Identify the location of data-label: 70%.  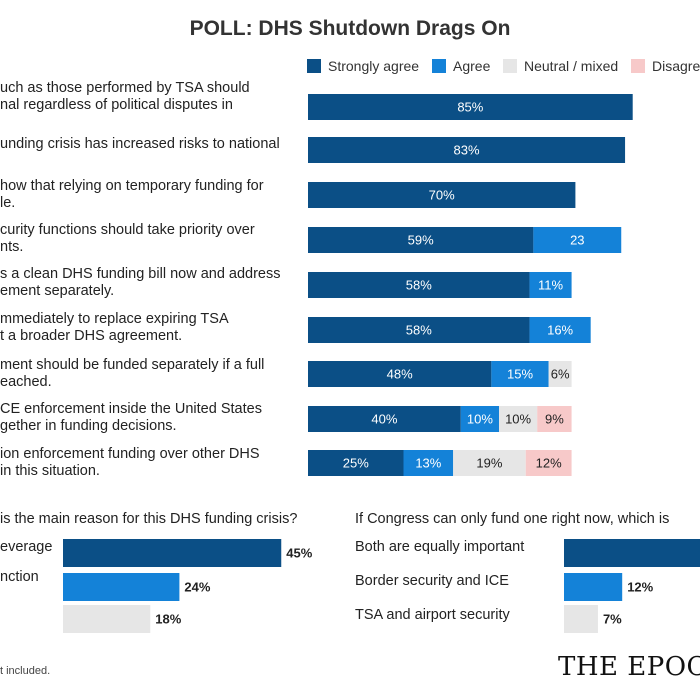
(442, 195).